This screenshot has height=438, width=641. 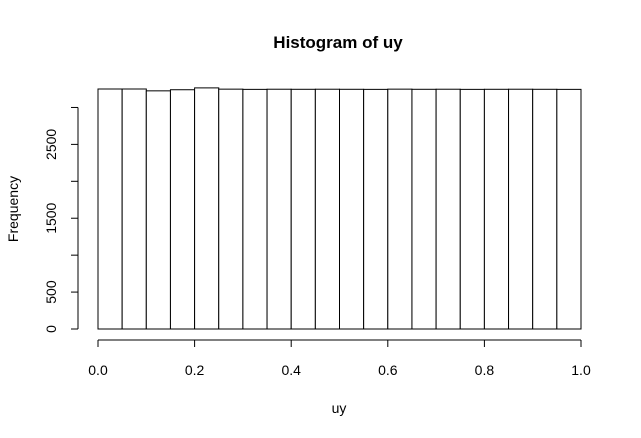 What do you see at coordinates (339, 358) in the screenshot?
I see `x-axis: 0.0 0.2 0.4 0.6 0.8 1.0` at bounding box center [339, 358].